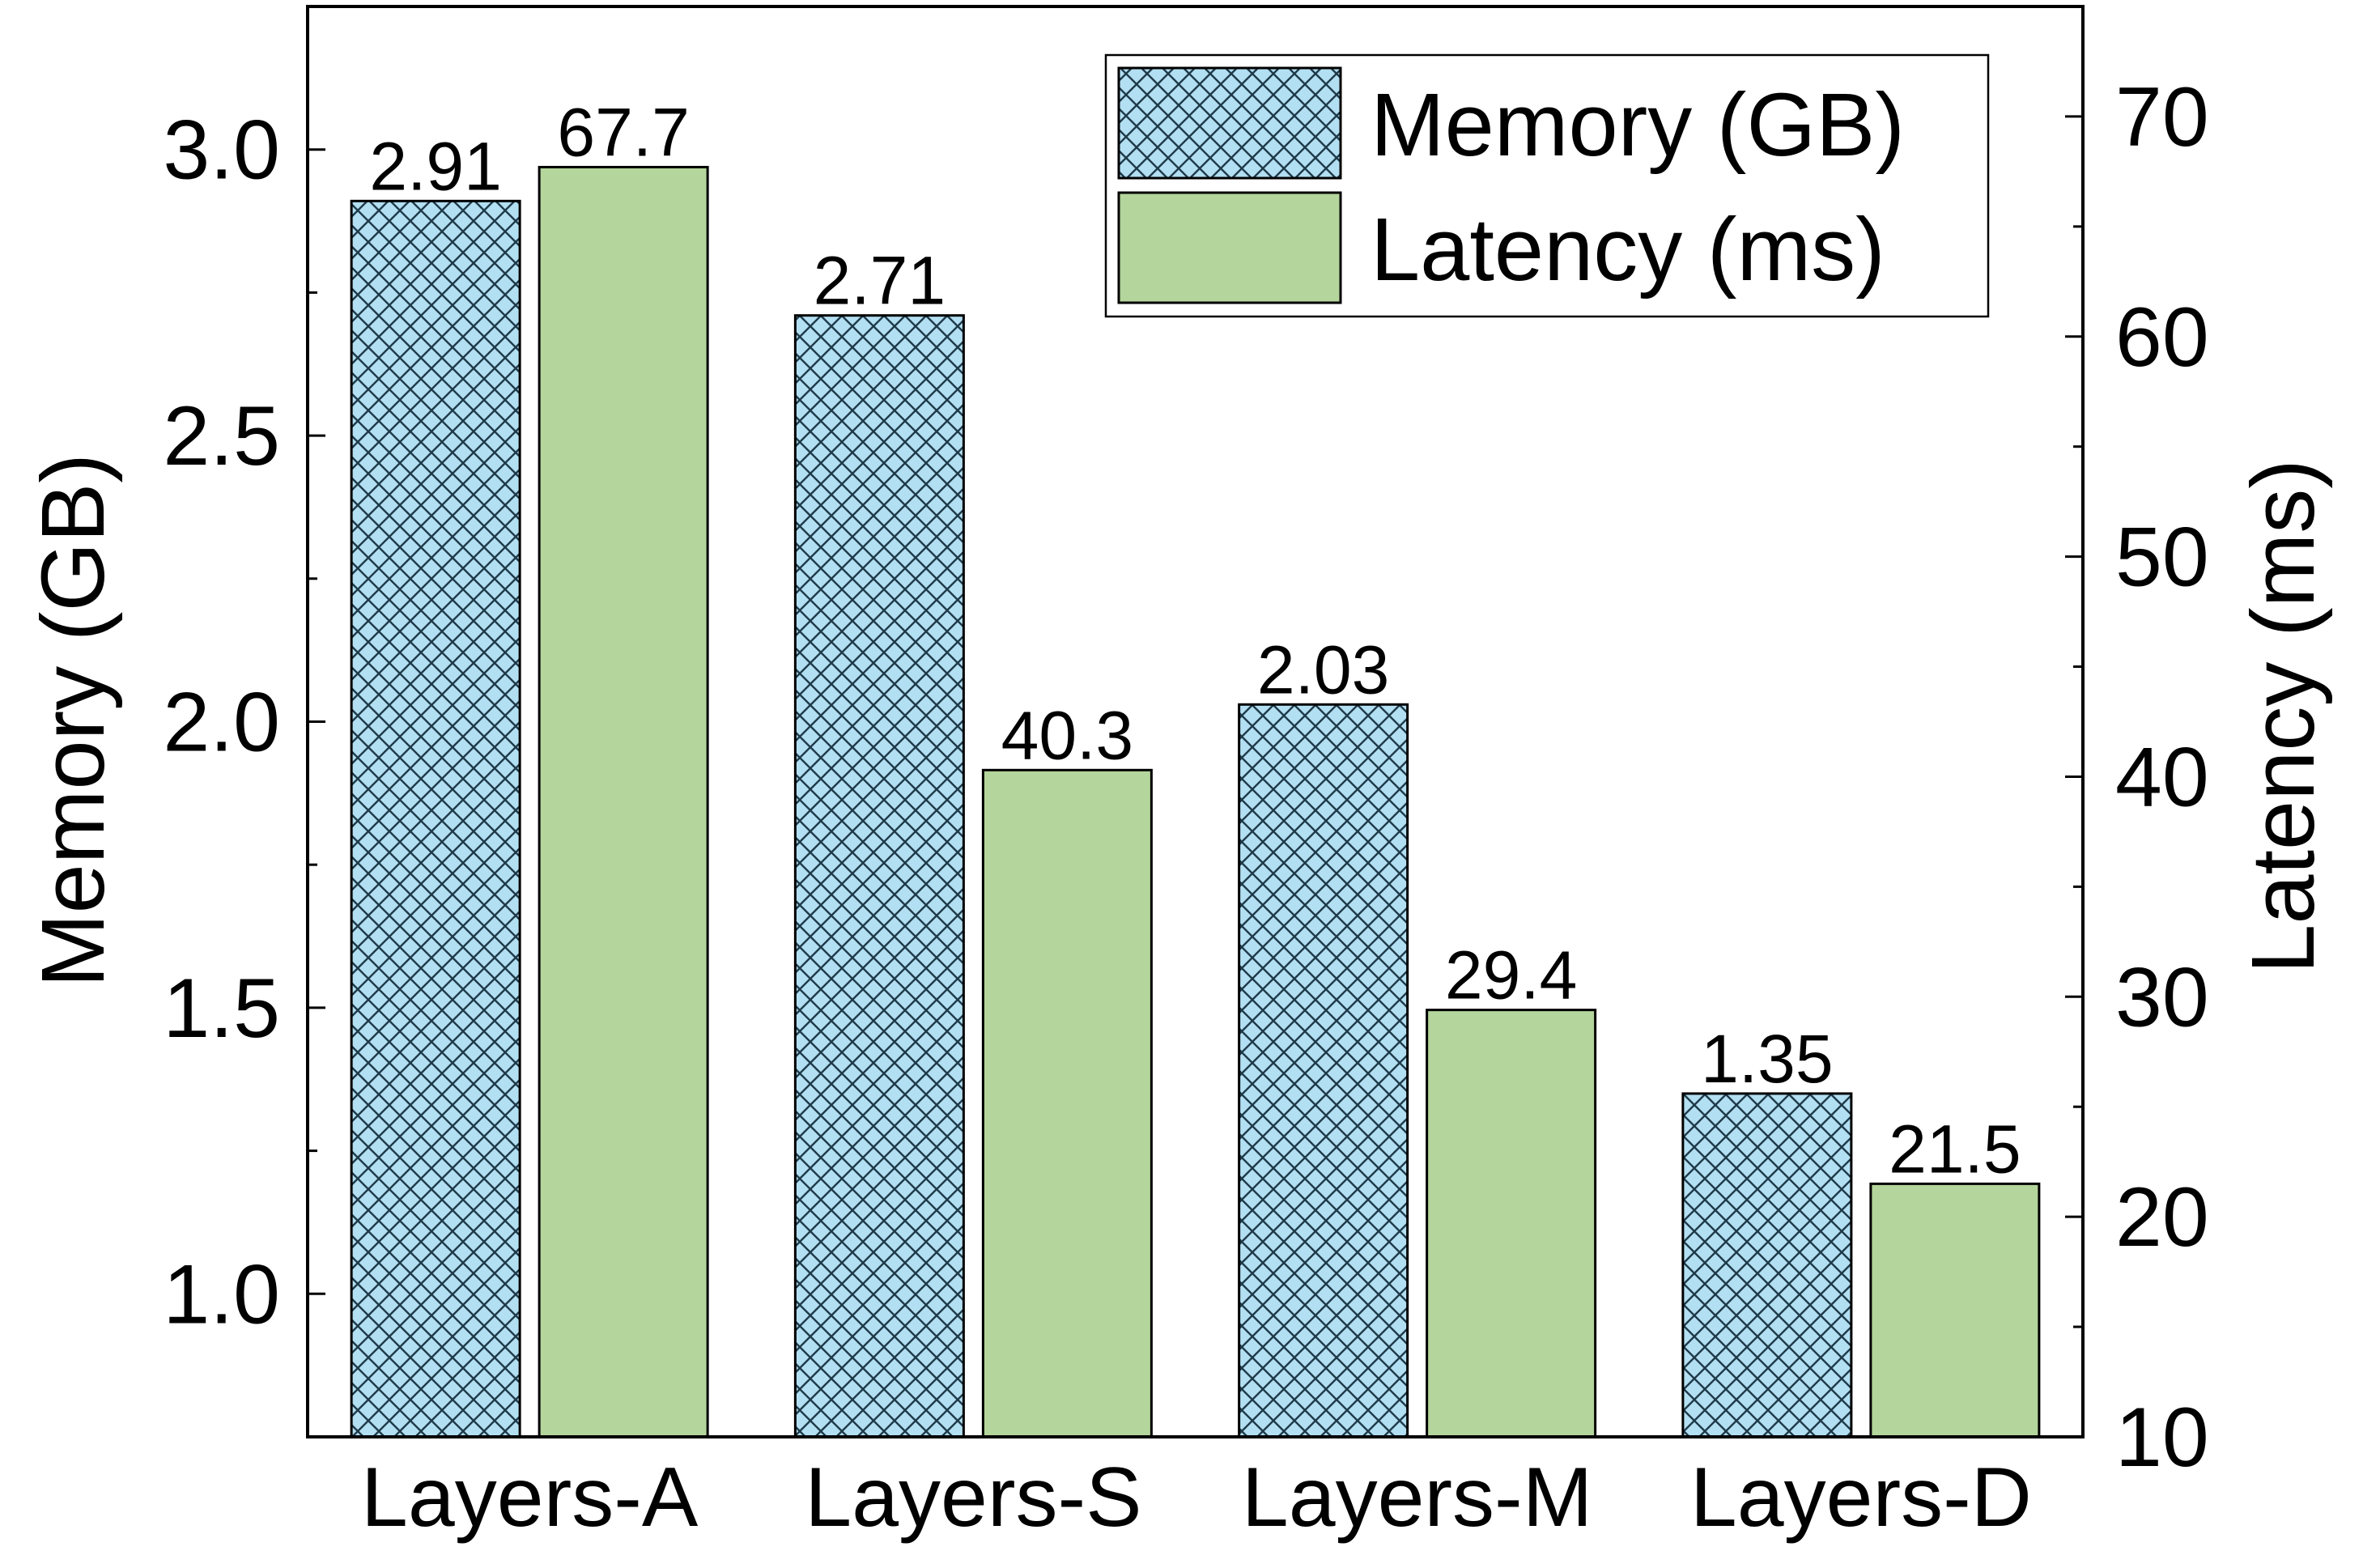  Describe the element at coordinates (221, 1294) in the screenshot. I see `y-tick-label-left: 1.0` at that location.